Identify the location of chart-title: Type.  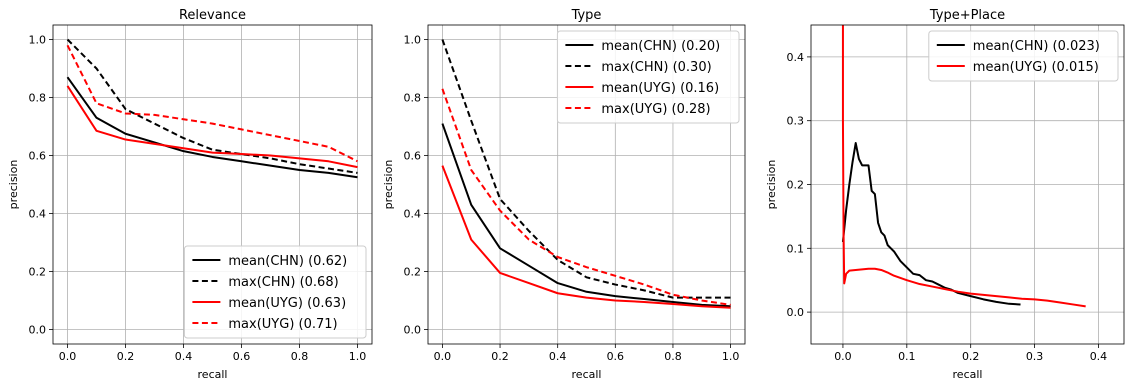
(586, 15).